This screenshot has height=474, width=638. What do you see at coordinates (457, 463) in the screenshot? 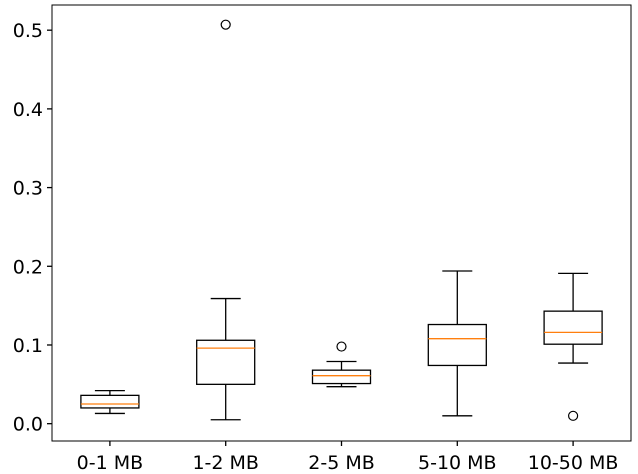
I see `x-tick-label: 5-10 MB` at bounding box center [457, 463].